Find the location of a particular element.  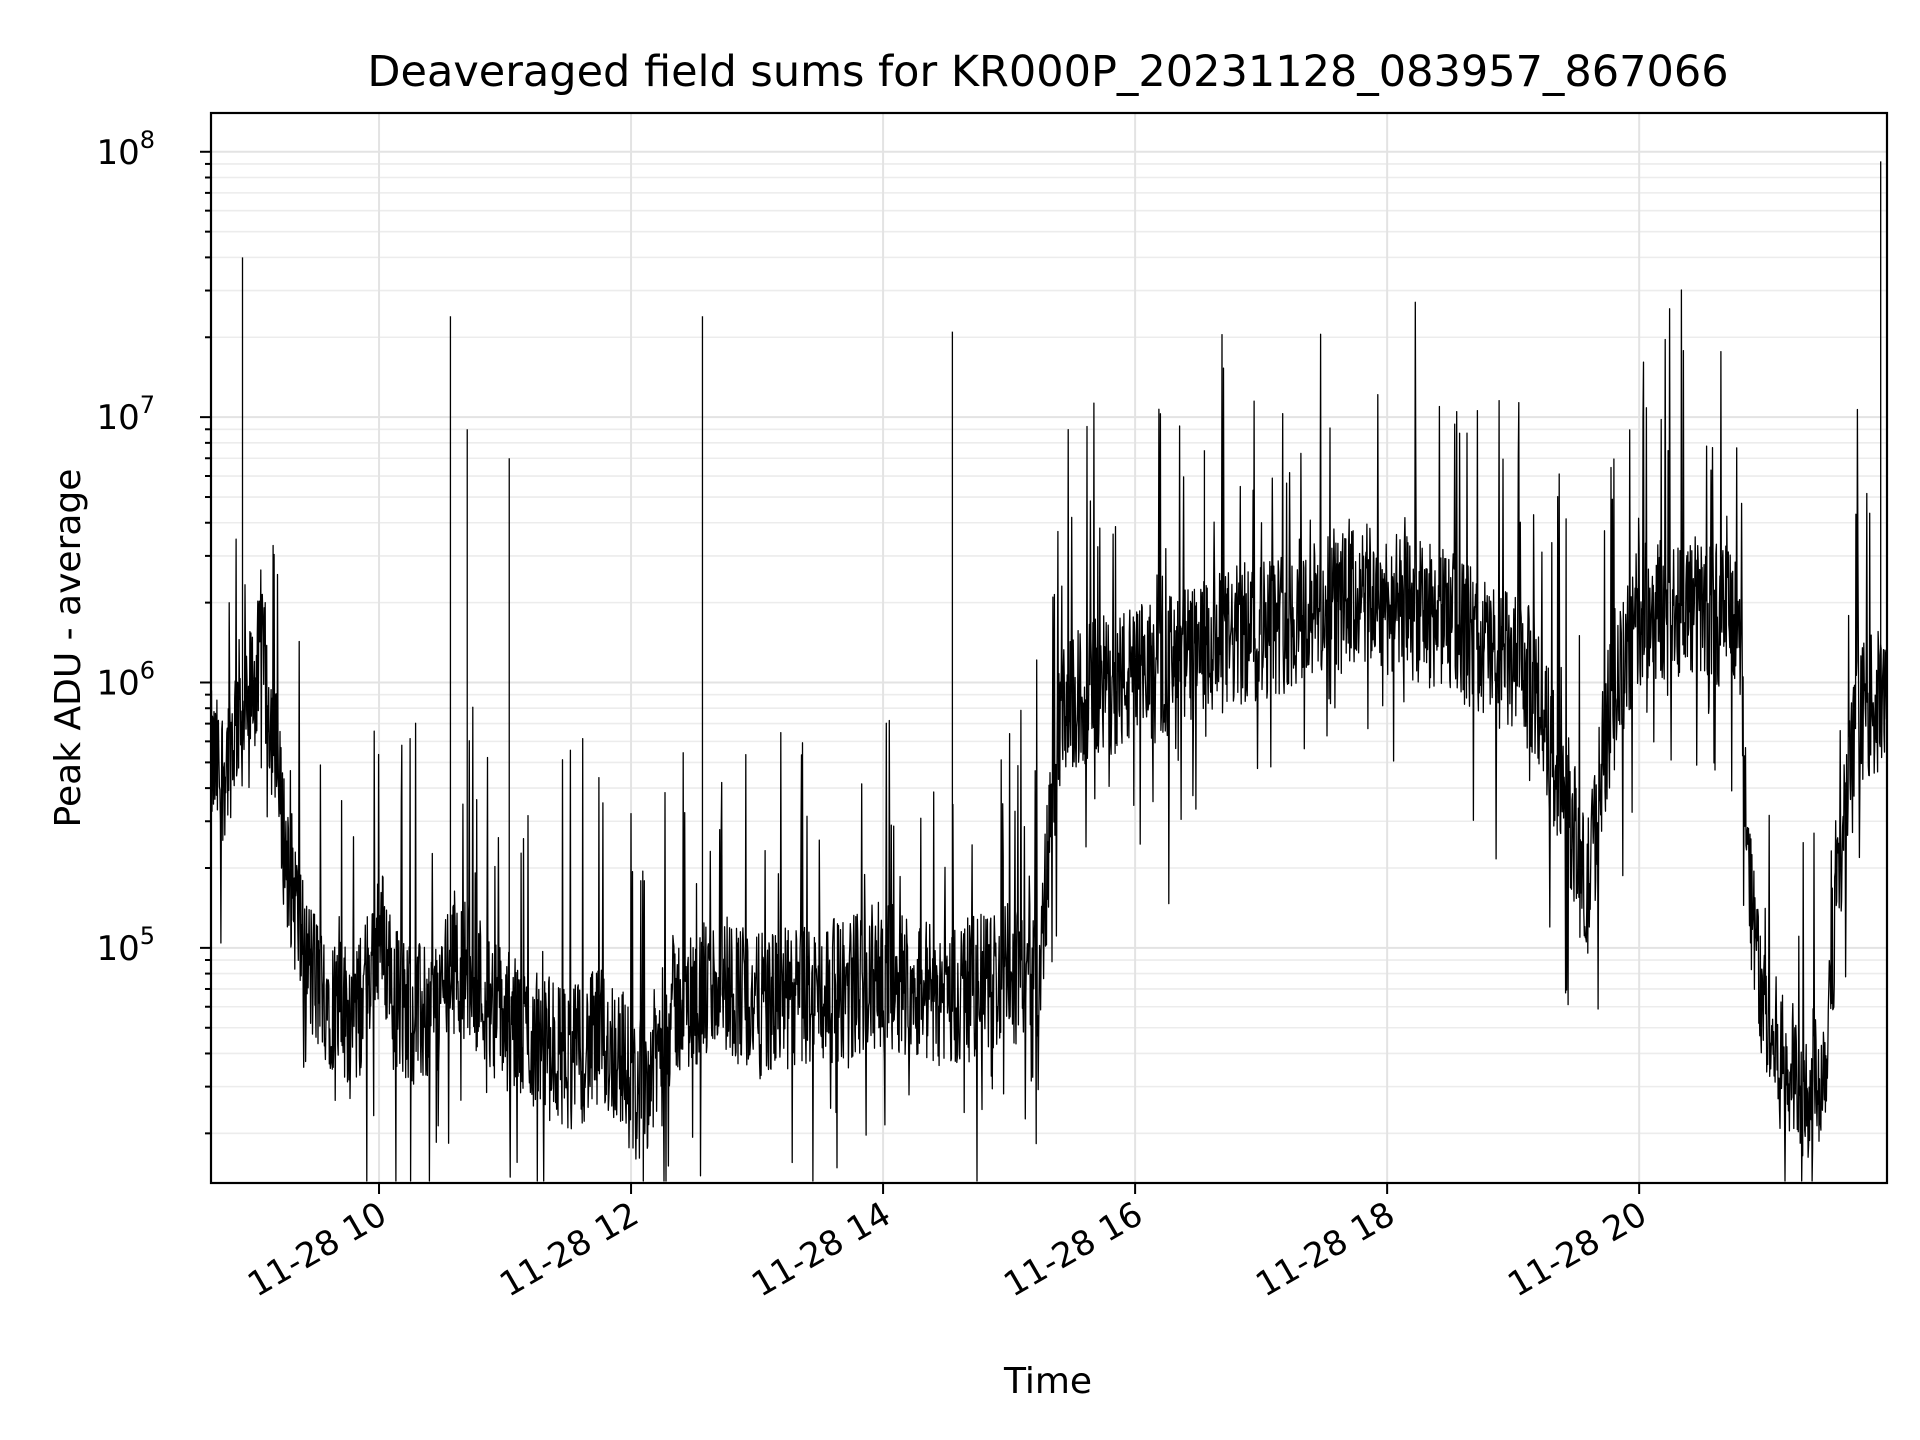

y-tick-exponent: 6 is located at coordinates (147, 671).